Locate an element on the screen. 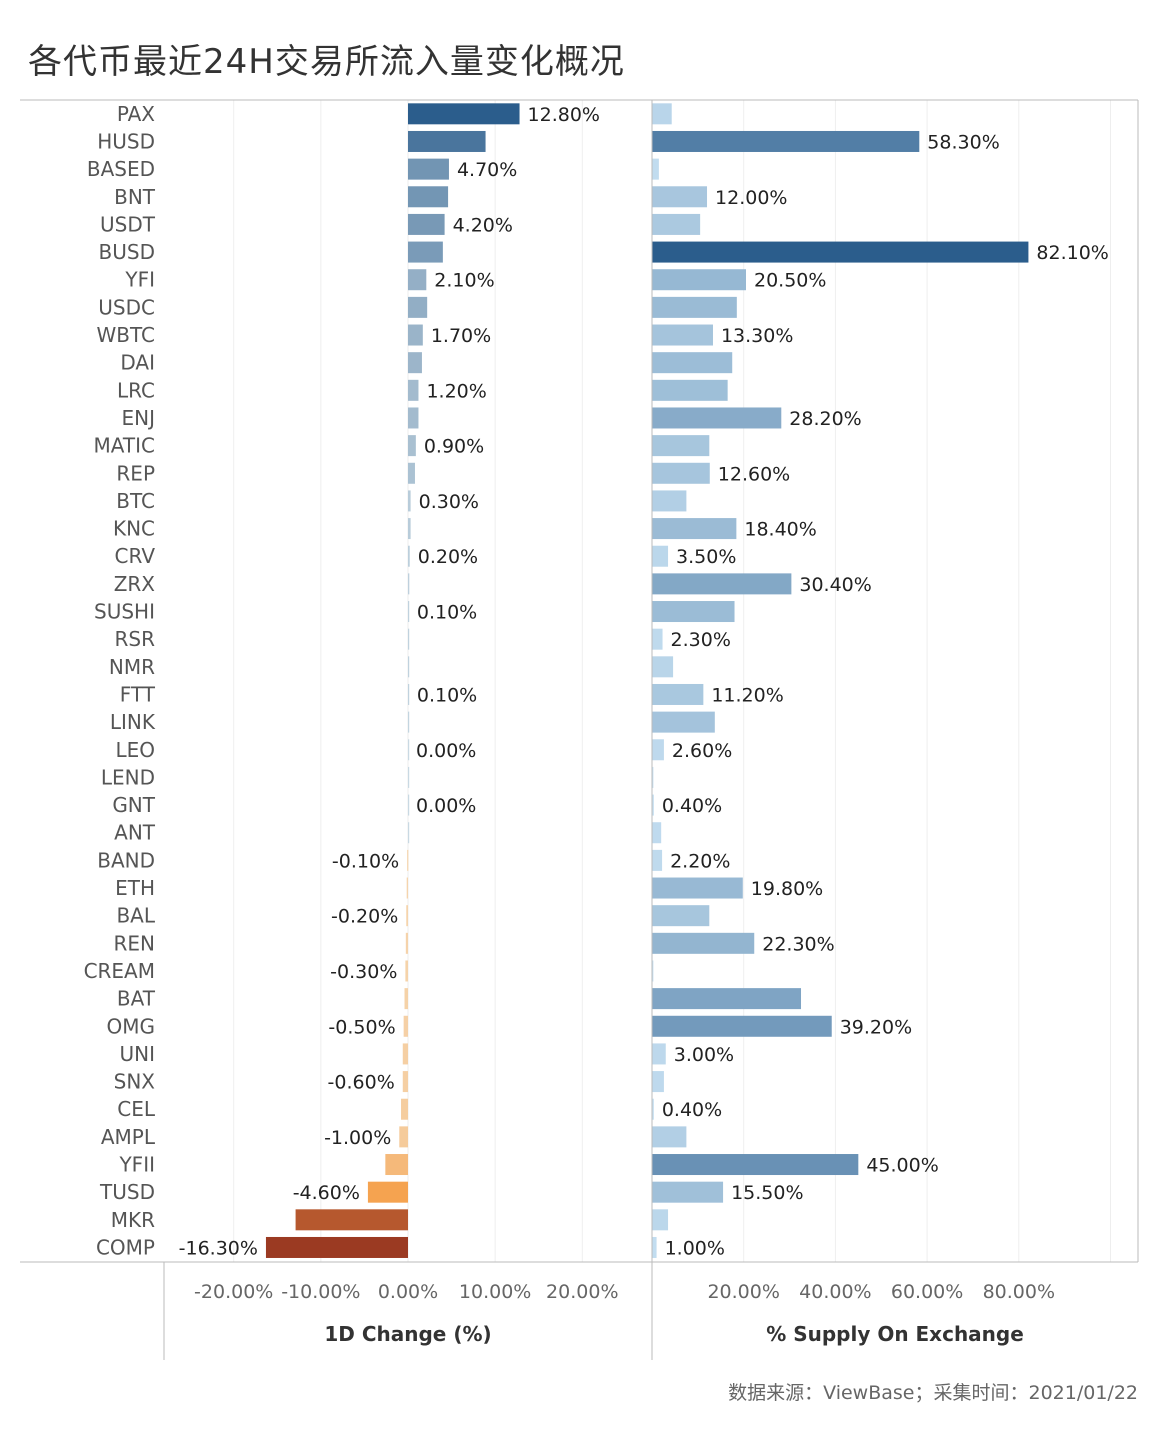 The image size is (1162, 1430). data-label: 2.60% is located at coordinates (702, 751).